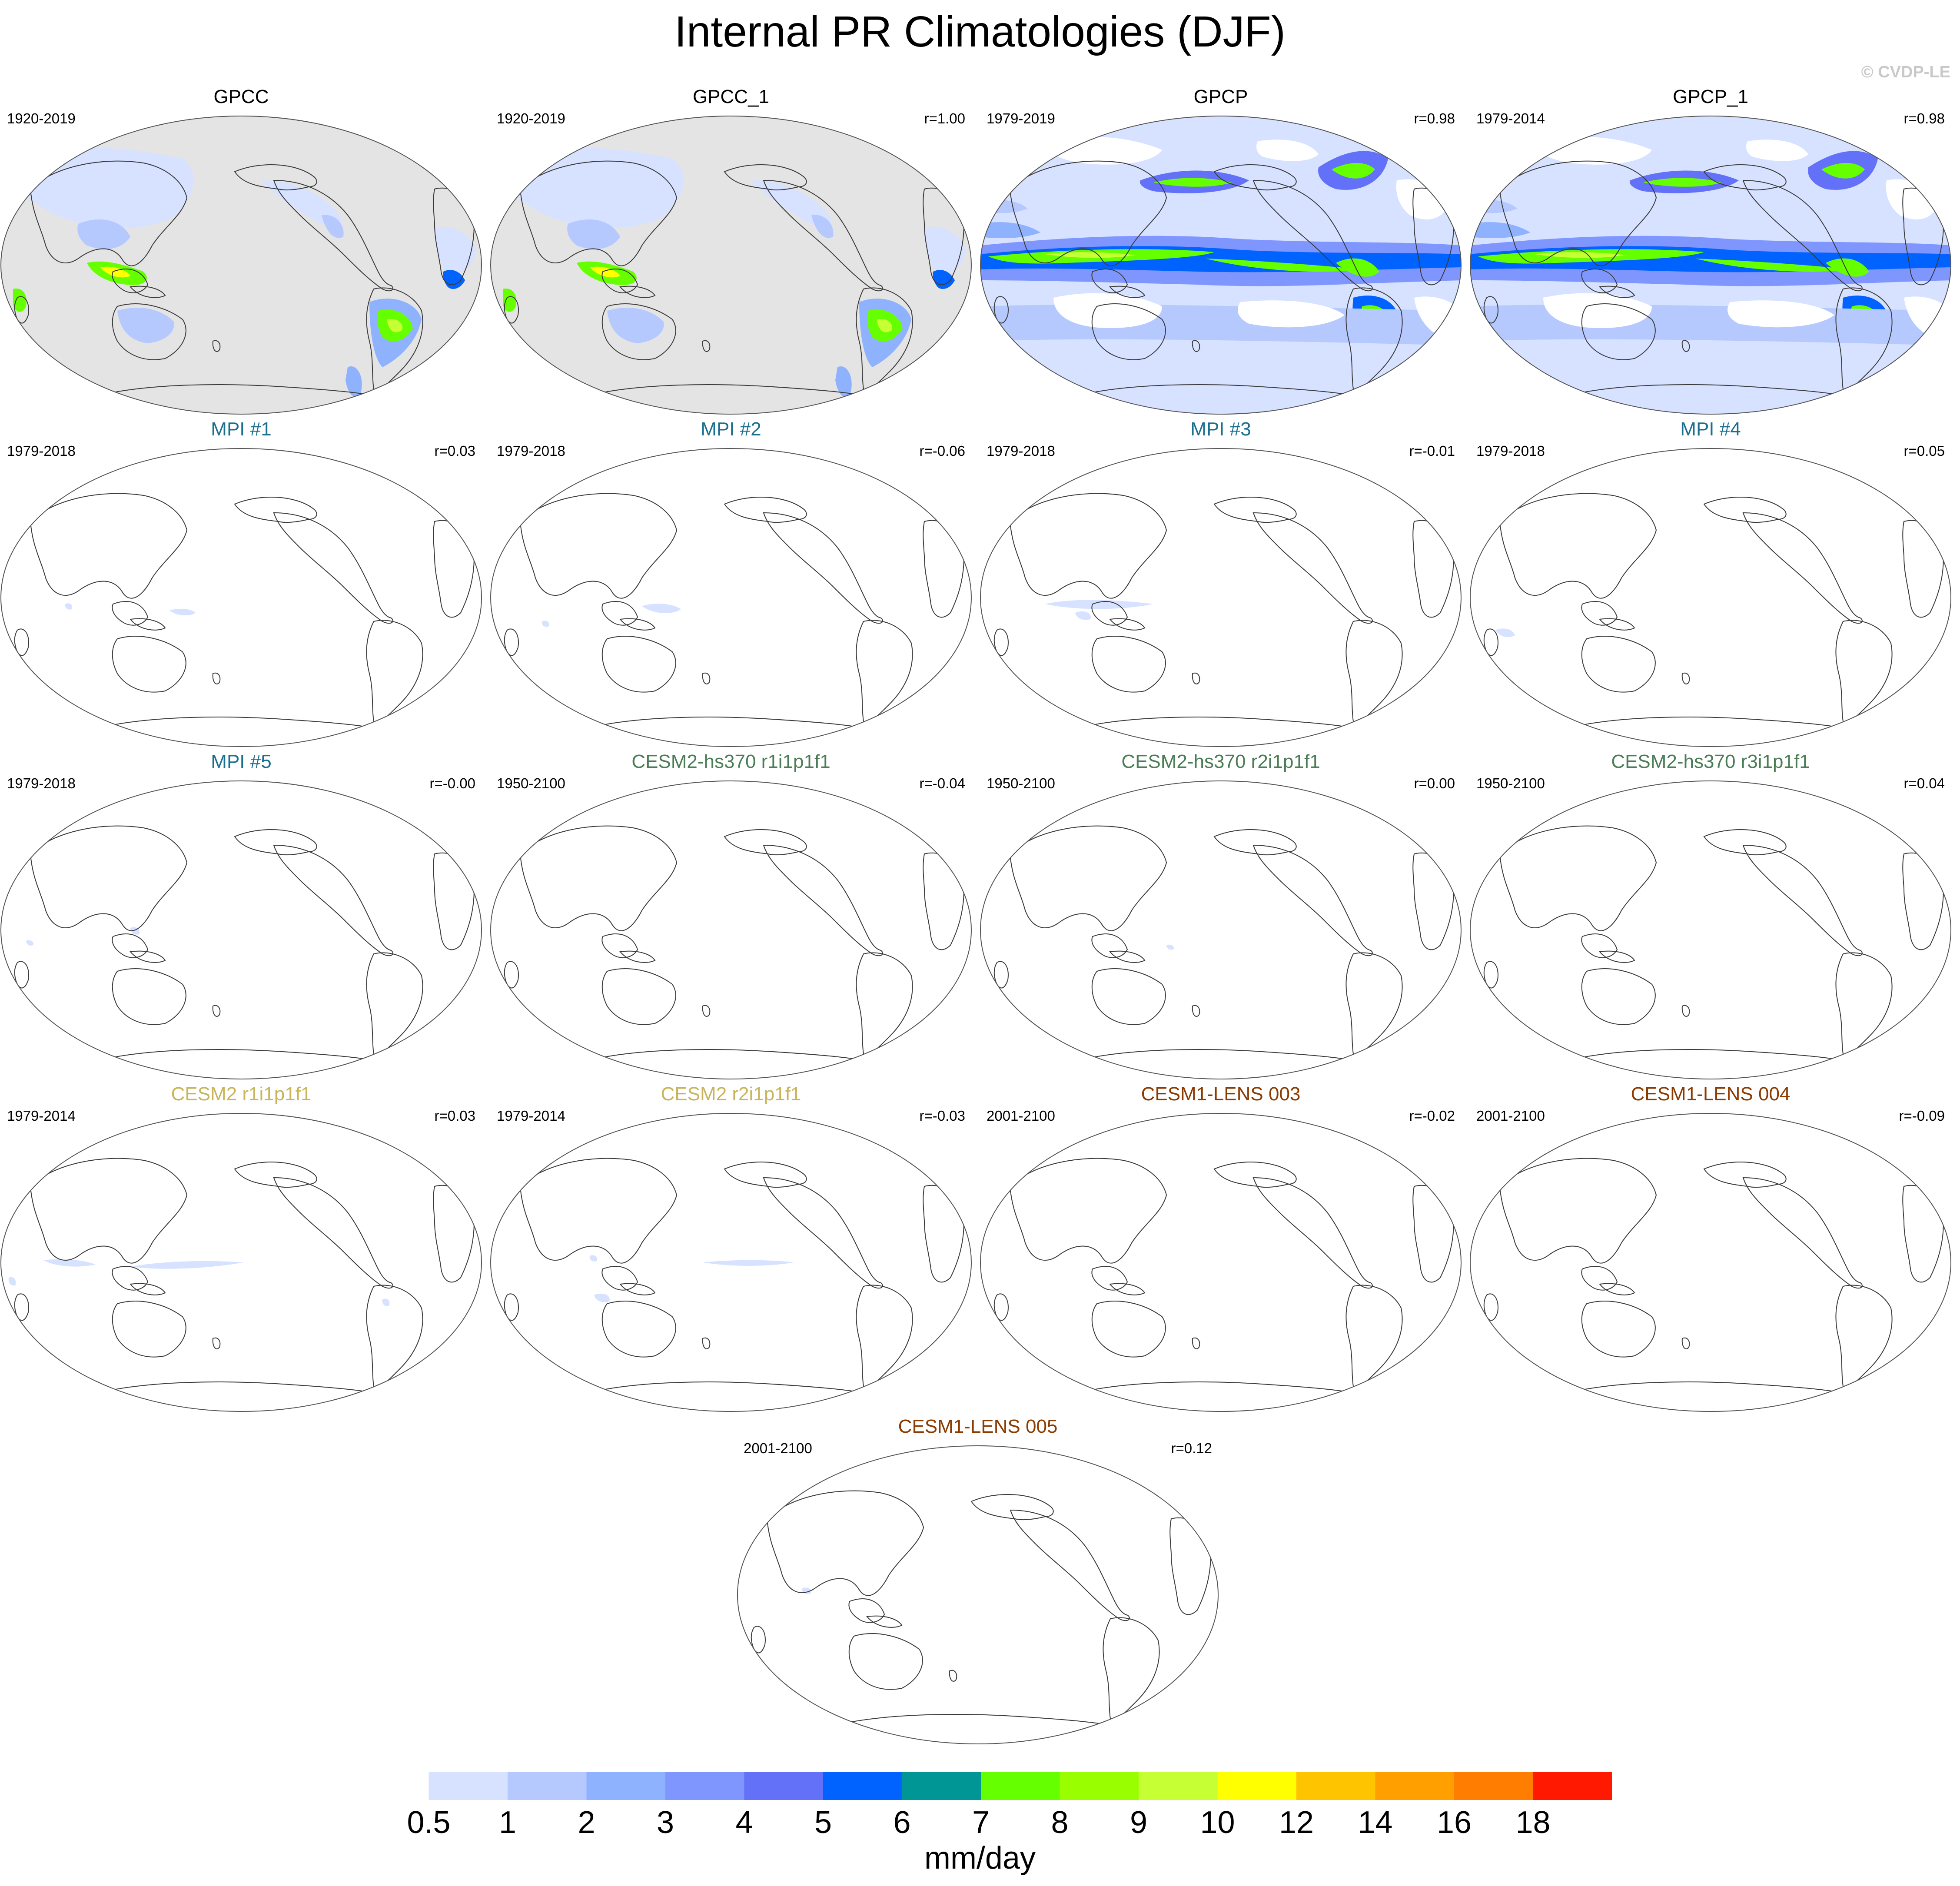 The height and width of the screenshot is (1886, 1960). Describe the element at coordinates (942, 1116) in the screenshot. I see `panel-correlation-label: r=-0.03` at that location.